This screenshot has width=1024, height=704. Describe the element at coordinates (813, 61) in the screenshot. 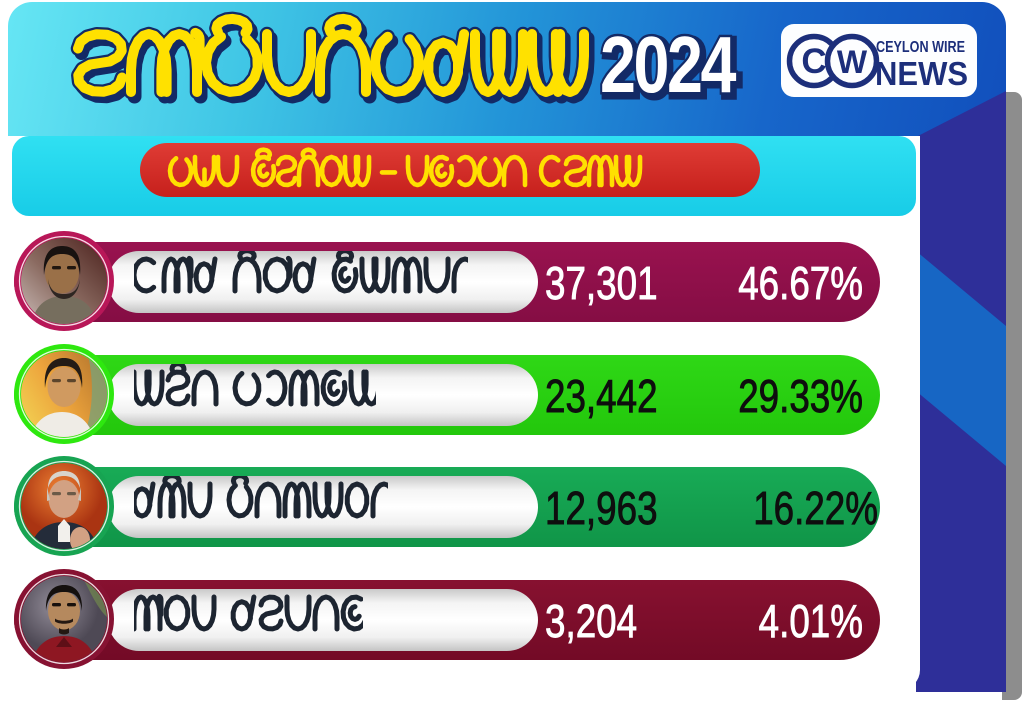

I see `svg-text: C` at that location.